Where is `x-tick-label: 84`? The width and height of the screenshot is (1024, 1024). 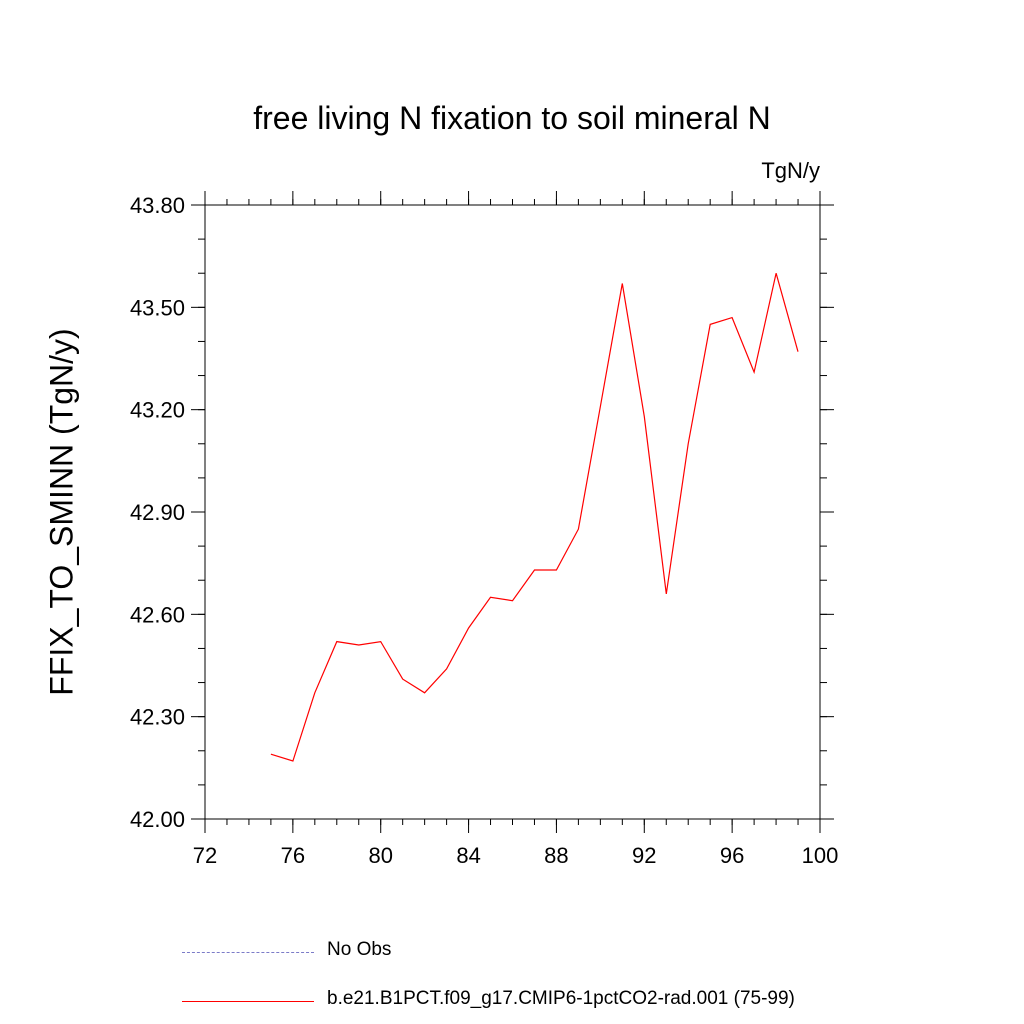
x-tick-label: 84 is located at coordinates (468, 855).